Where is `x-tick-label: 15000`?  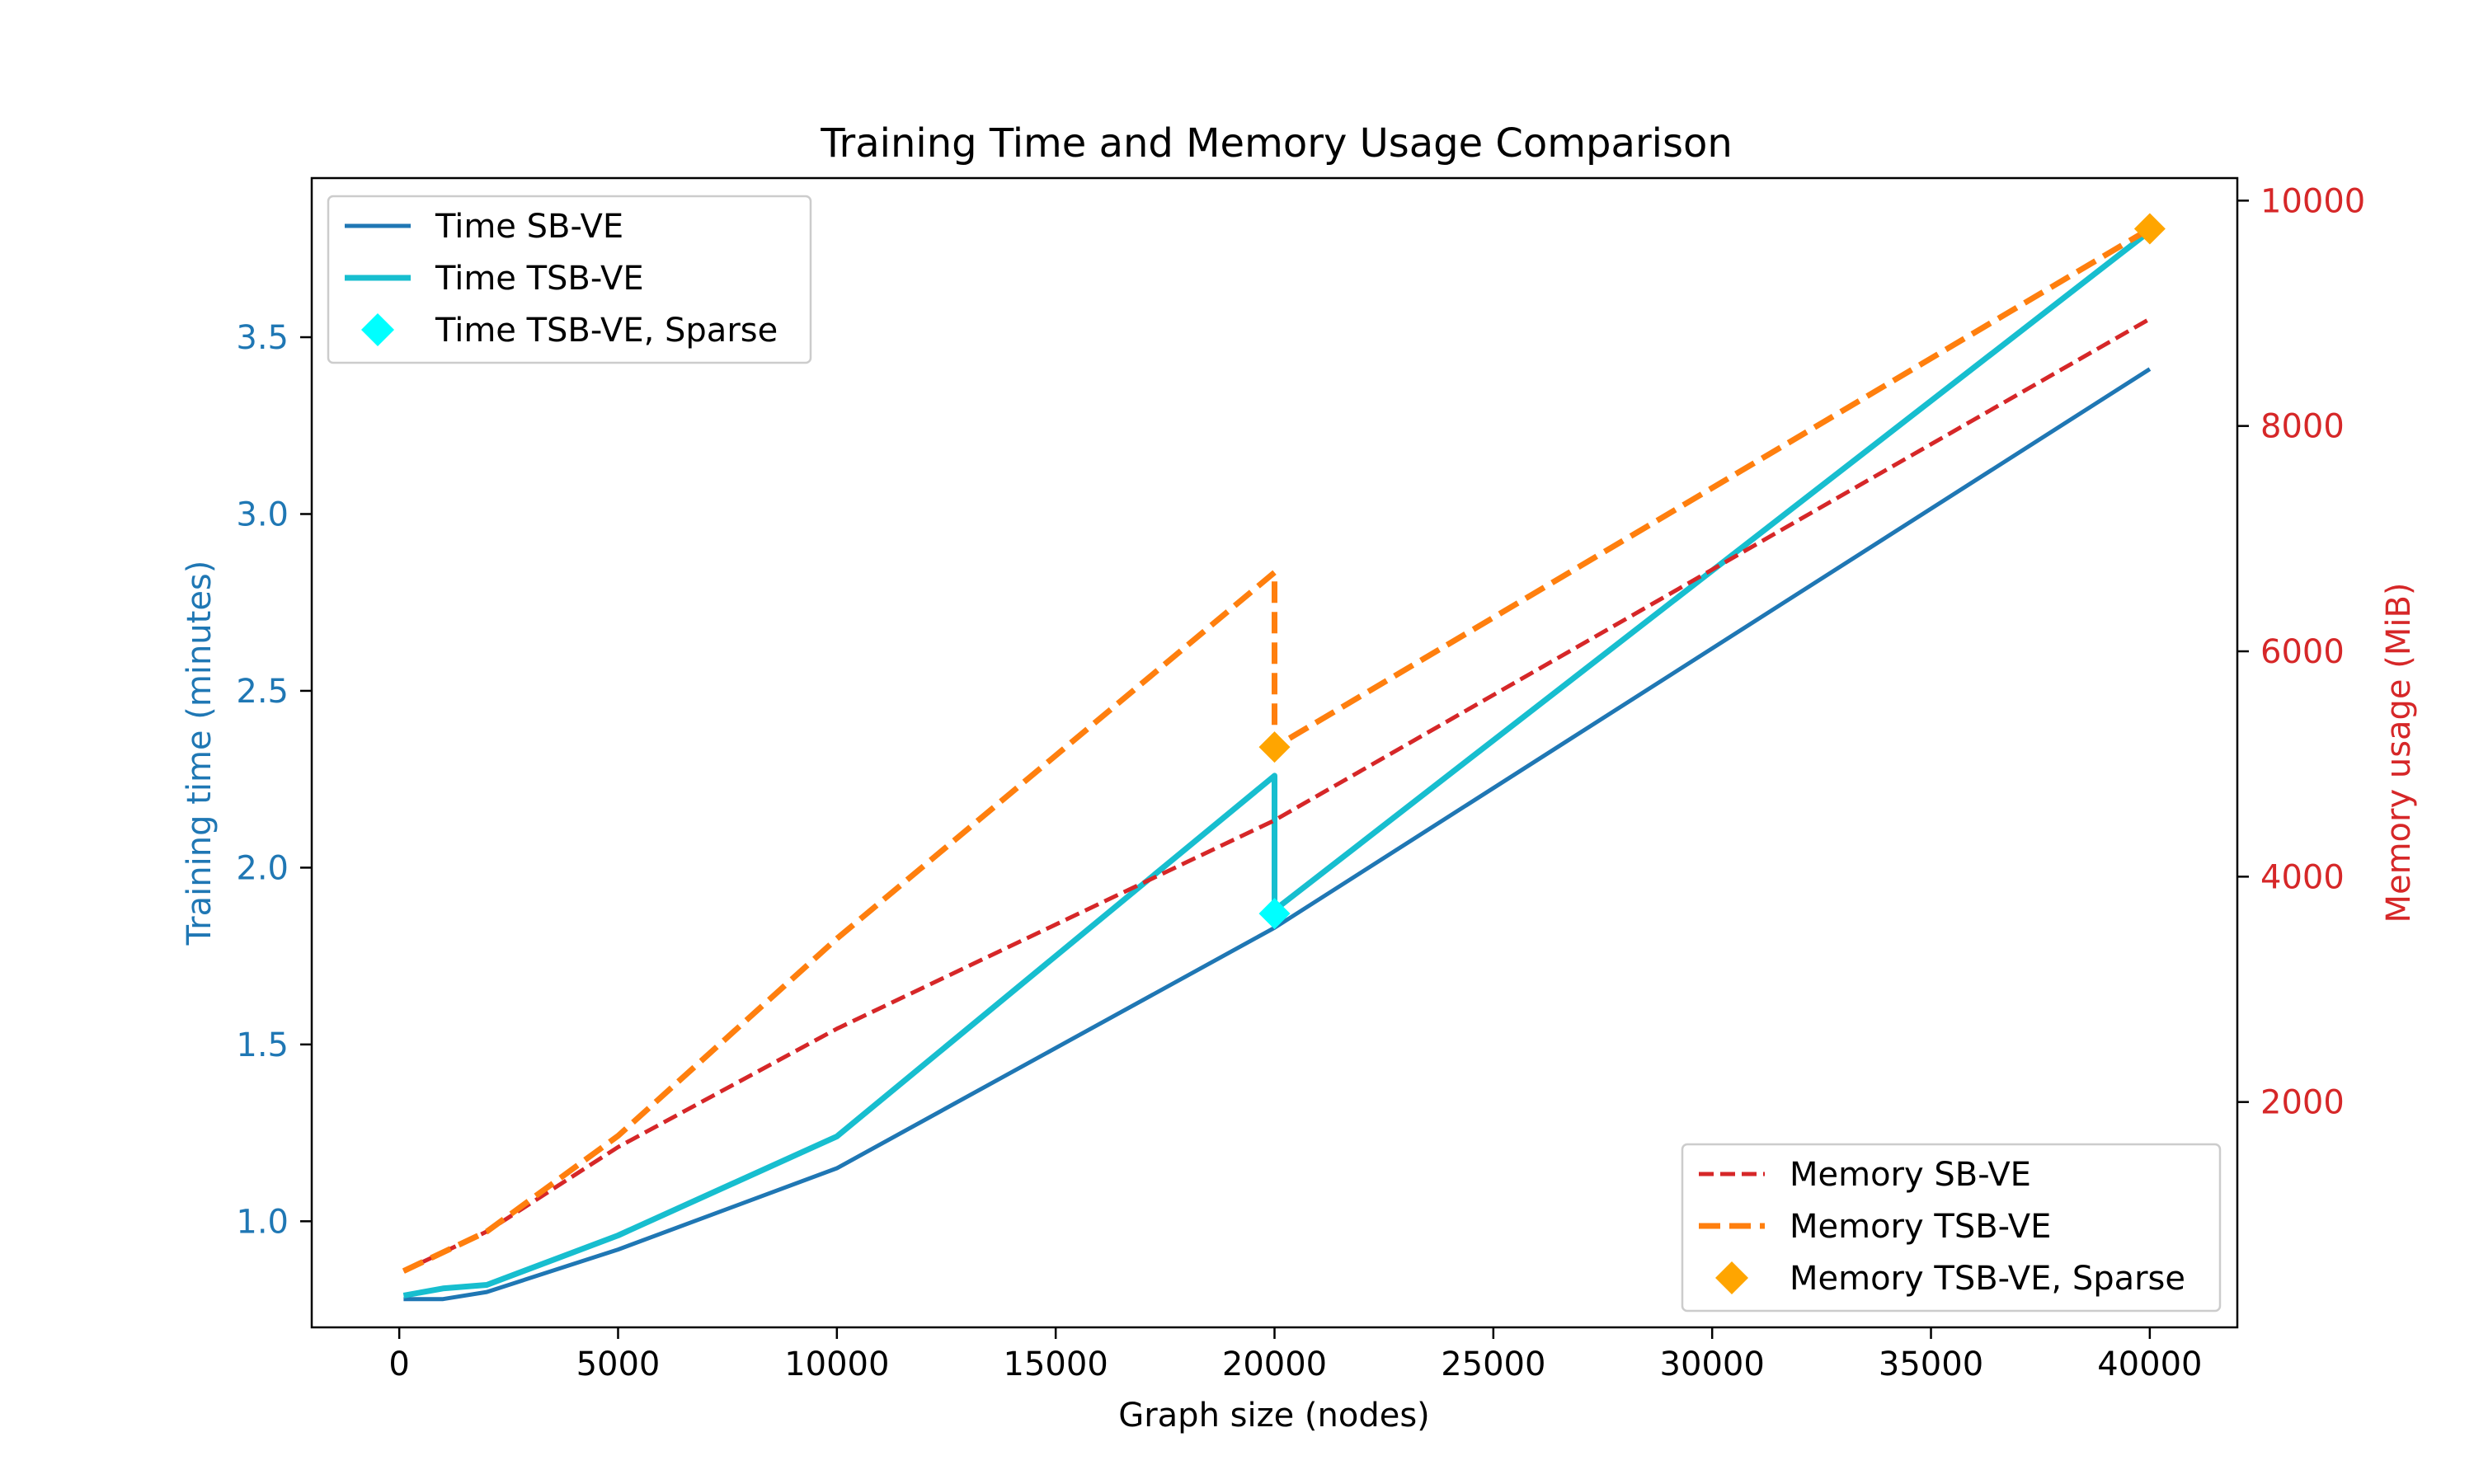 x-tick-label: 15000 is located at coordinates (1056, 1364).